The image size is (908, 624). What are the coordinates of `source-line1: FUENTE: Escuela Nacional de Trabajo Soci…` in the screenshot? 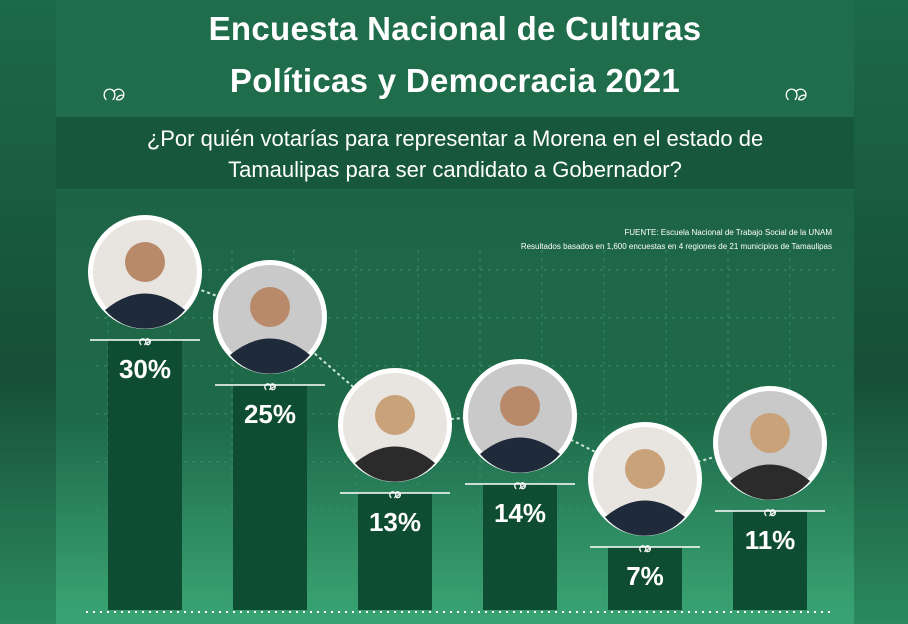 It's located at (728, 232).